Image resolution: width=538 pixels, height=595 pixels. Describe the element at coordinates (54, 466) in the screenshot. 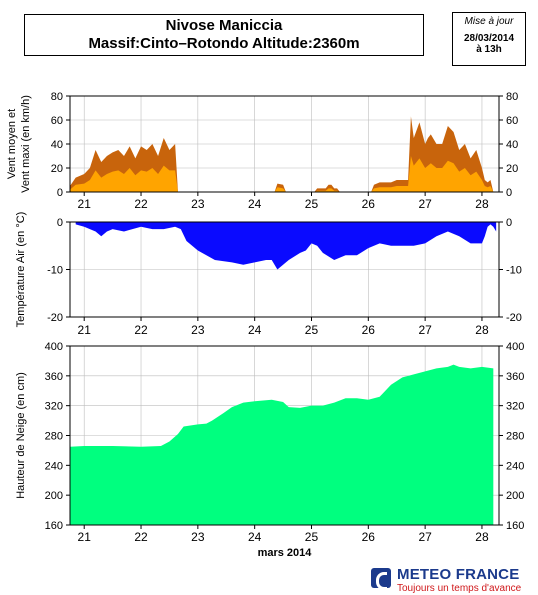

I see `y-tick-label-left: 240` at that location.